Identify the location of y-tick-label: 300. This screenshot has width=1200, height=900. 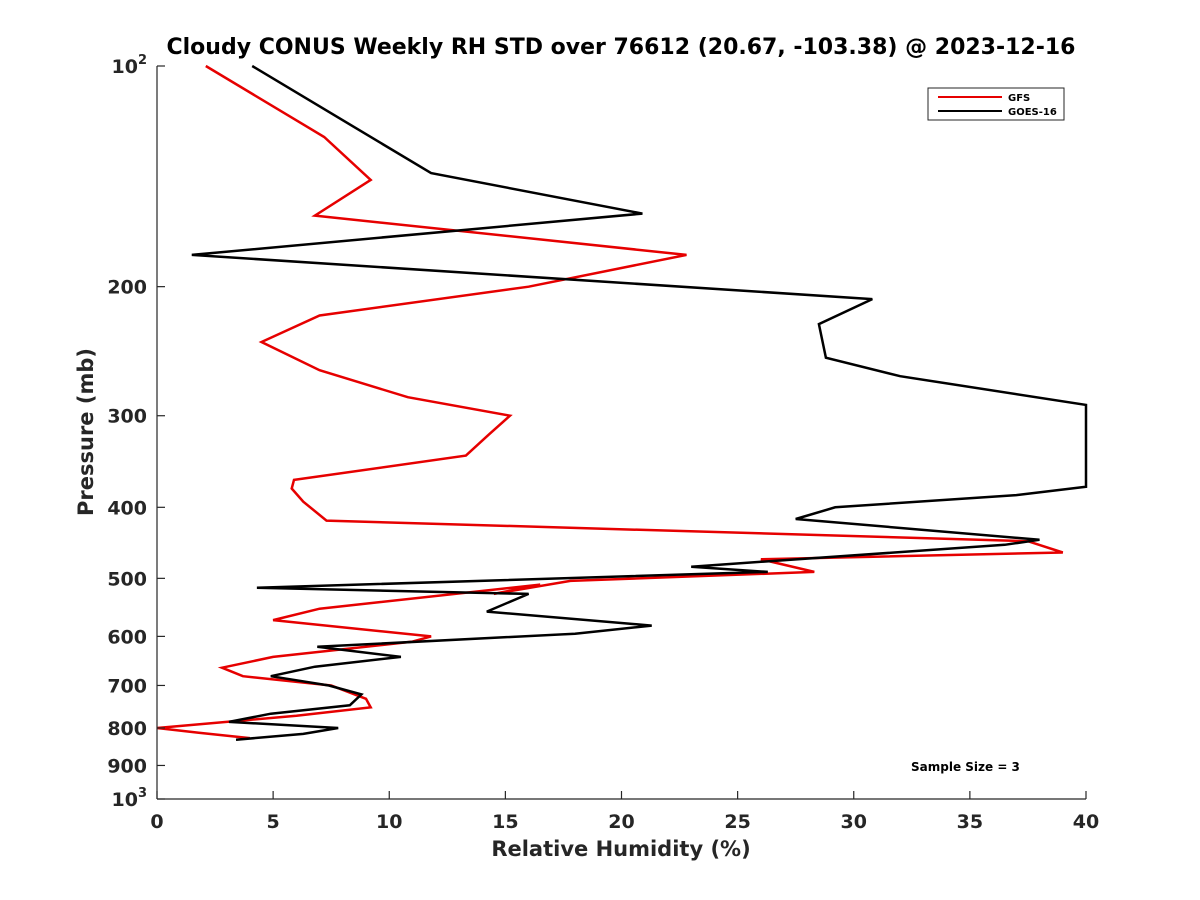
(127, 417).